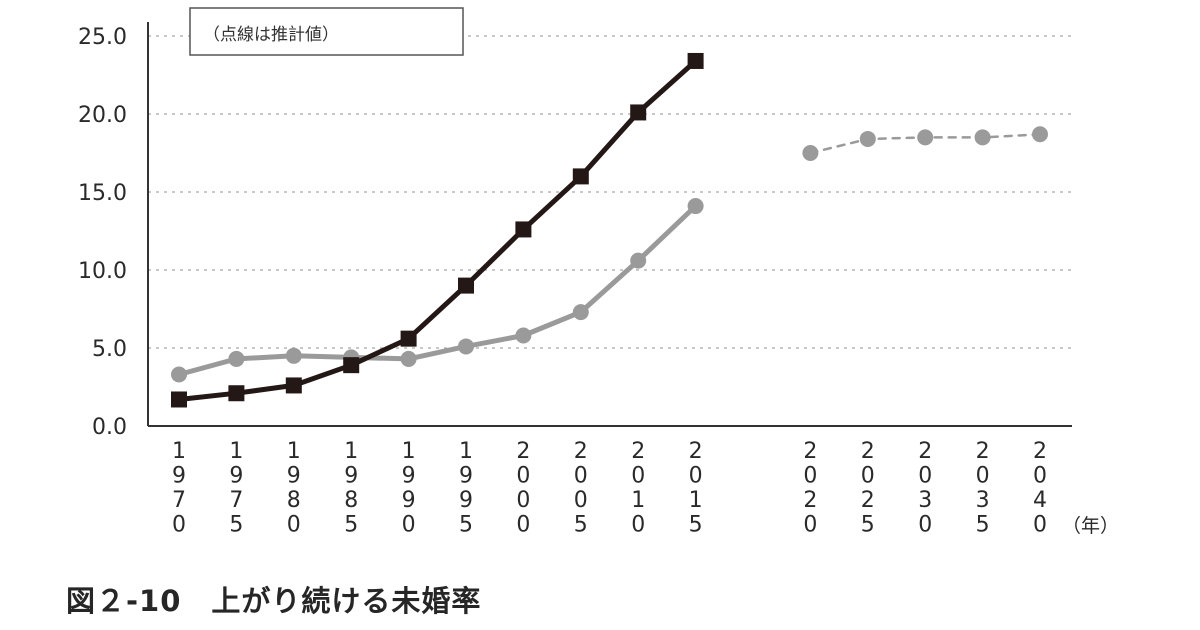 Image resolution: width=1200 pixels, height=630 pixels. Describe the element at coordinates (1090, 526) in the screenshot. I see `x-axis-unit-label: （年）` at that location.